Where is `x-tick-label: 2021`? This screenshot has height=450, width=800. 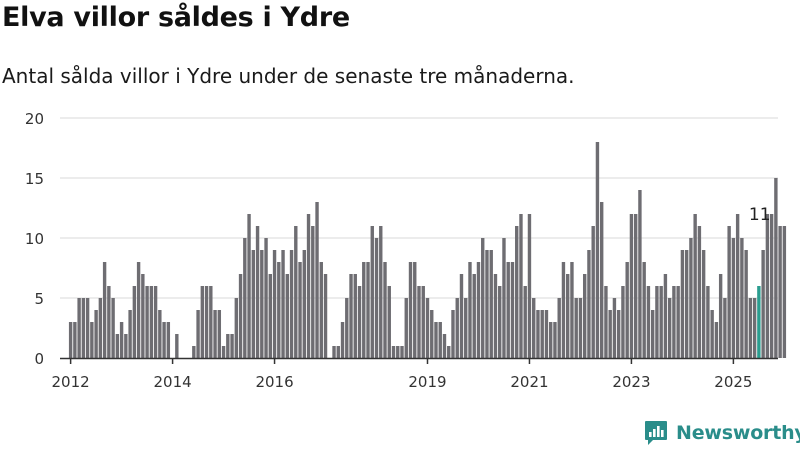 x-tick-label: 2021 is located at coordinates (529, 382).